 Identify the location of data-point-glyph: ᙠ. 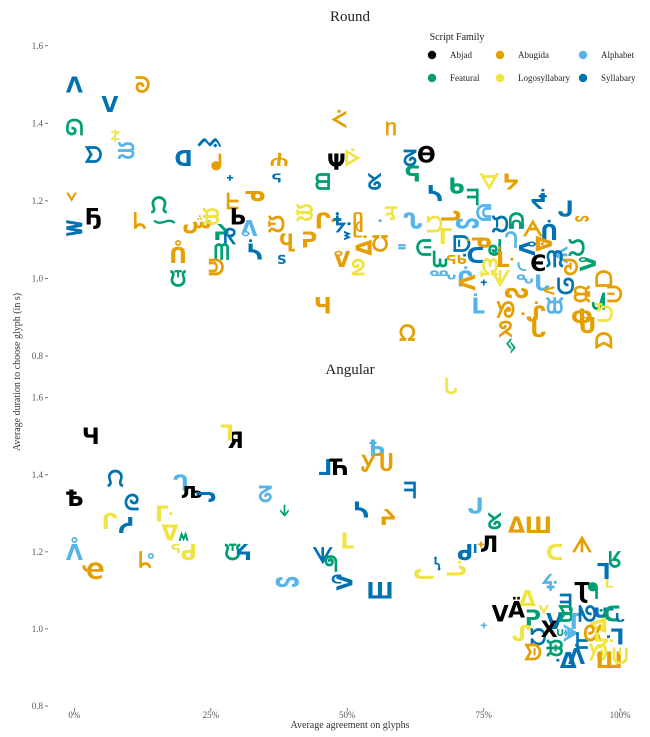
(582, 295).